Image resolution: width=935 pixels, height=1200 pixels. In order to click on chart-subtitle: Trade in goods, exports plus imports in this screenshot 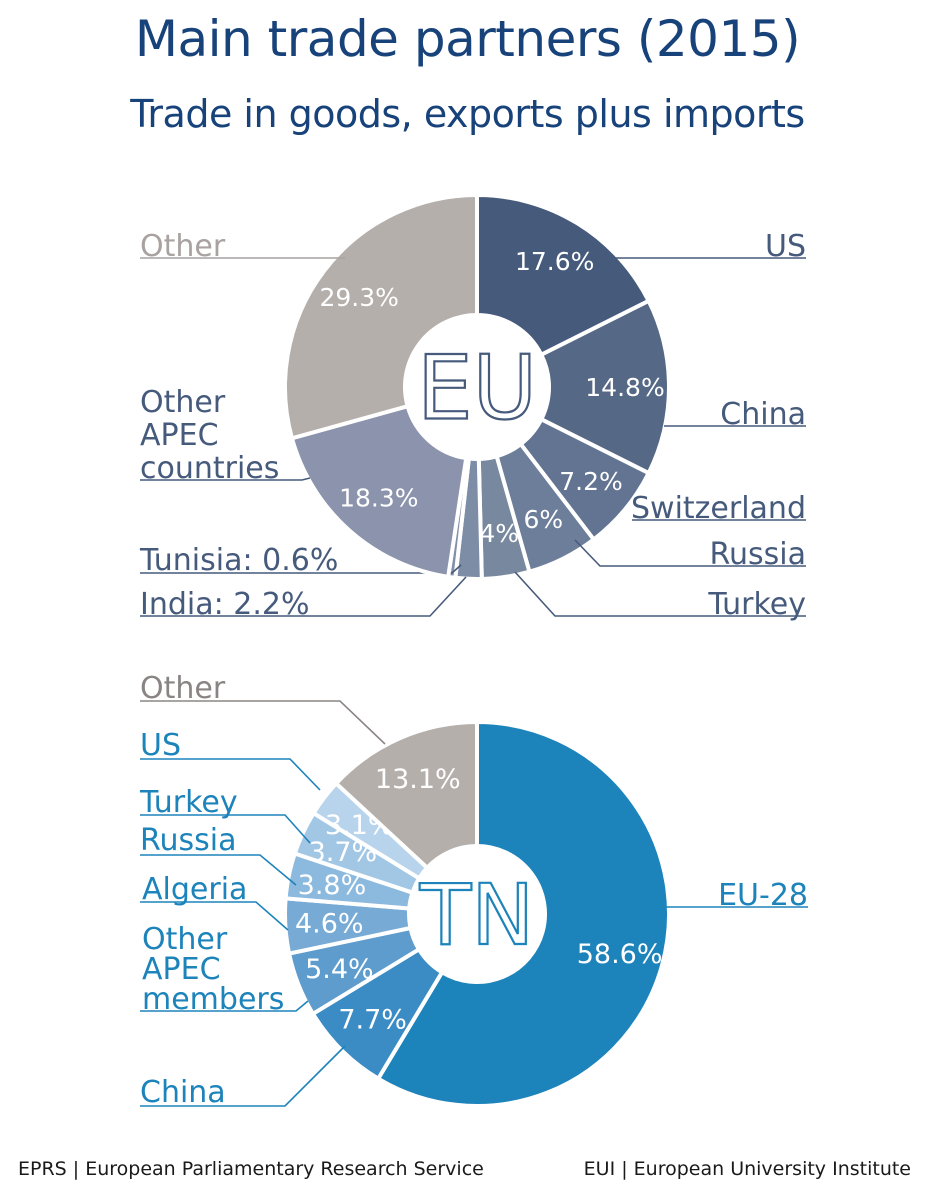, I will do `click(467, 114)`.